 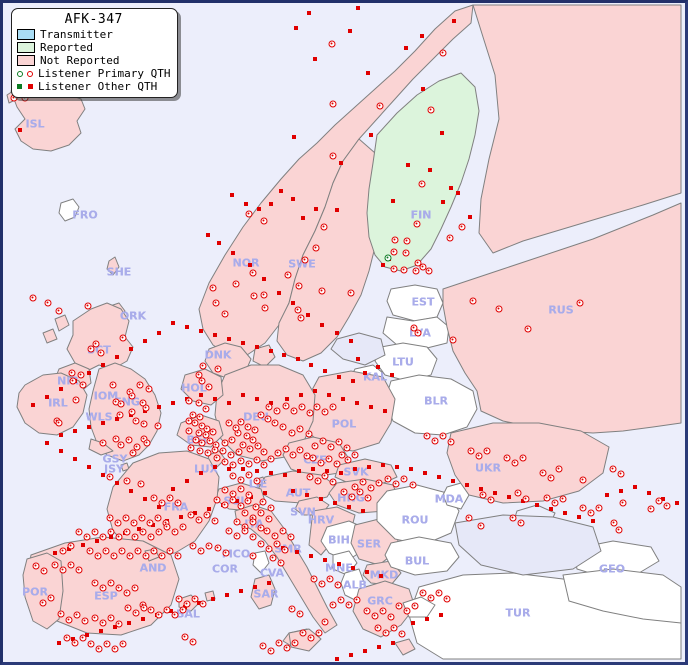 I want to click on legend-item-listener-primary-qth: Listener Primary QTH, so click(x=93, y=73).